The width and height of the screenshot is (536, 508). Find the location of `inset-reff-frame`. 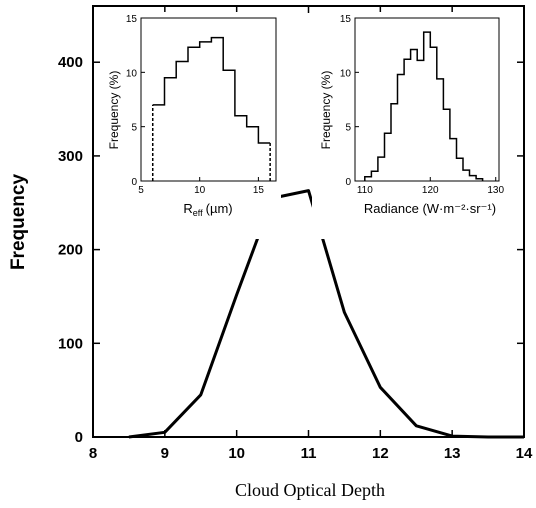

inset-reff-frame is located at coordinates (208, 99).